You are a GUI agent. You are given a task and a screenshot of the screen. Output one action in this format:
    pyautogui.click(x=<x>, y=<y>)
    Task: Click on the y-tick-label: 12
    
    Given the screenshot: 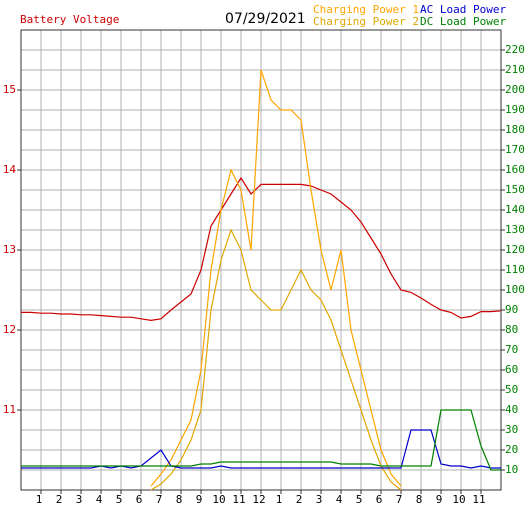 What is the action you would take?
    pyautogui.click(x=9, y=329)
    